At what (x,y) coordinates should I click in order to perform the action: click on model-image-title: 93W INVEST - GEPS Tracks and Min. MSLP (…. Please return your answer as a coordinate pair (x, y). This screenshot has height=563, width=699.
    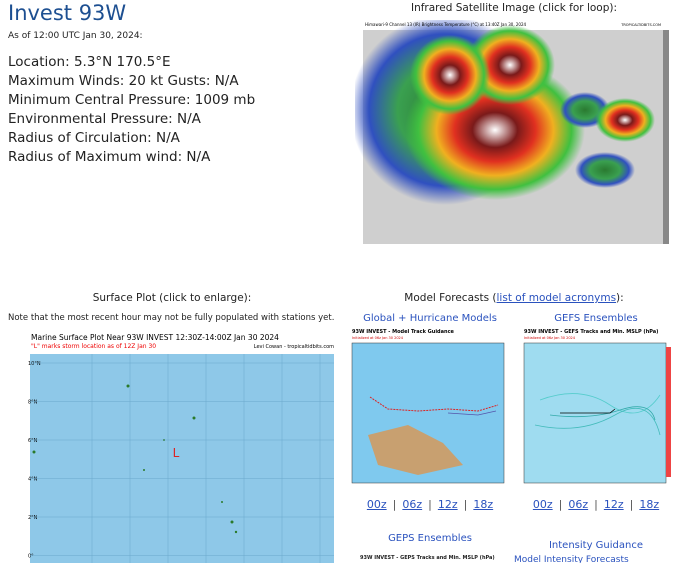
    Looking at the image, I should click on (427, 558).